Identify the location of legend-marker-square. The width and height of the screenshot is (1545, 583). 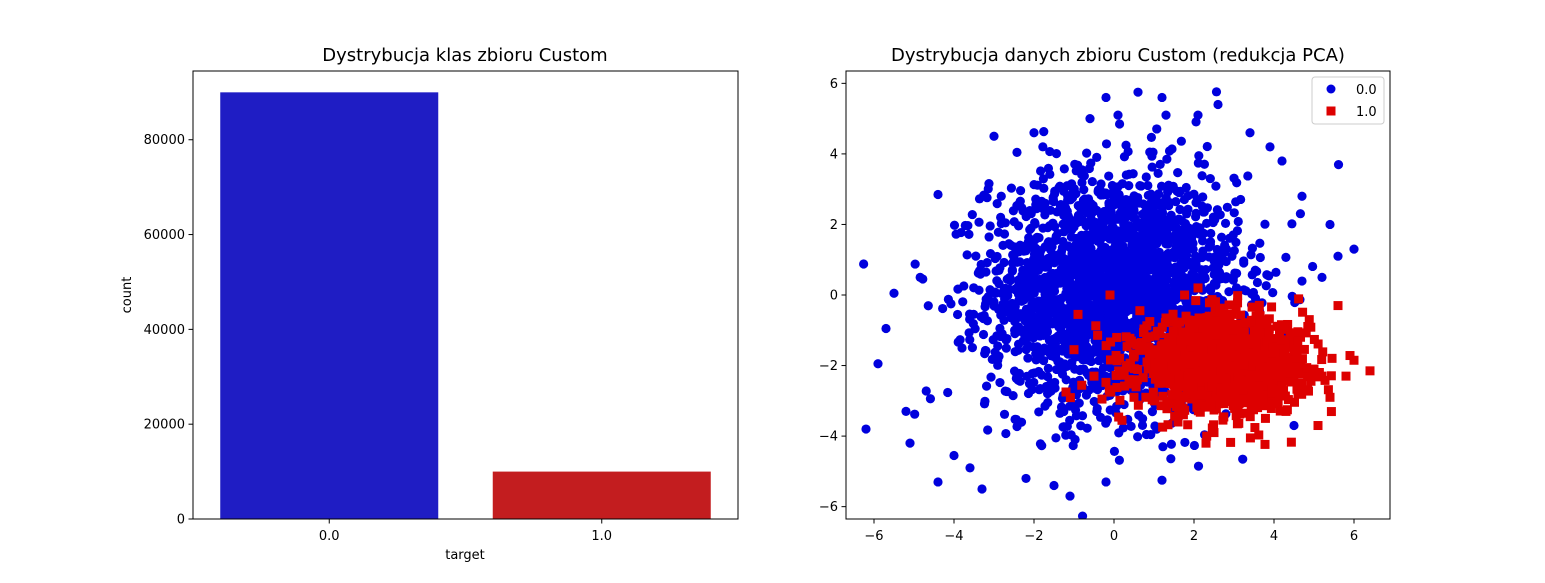
(1331, 111).